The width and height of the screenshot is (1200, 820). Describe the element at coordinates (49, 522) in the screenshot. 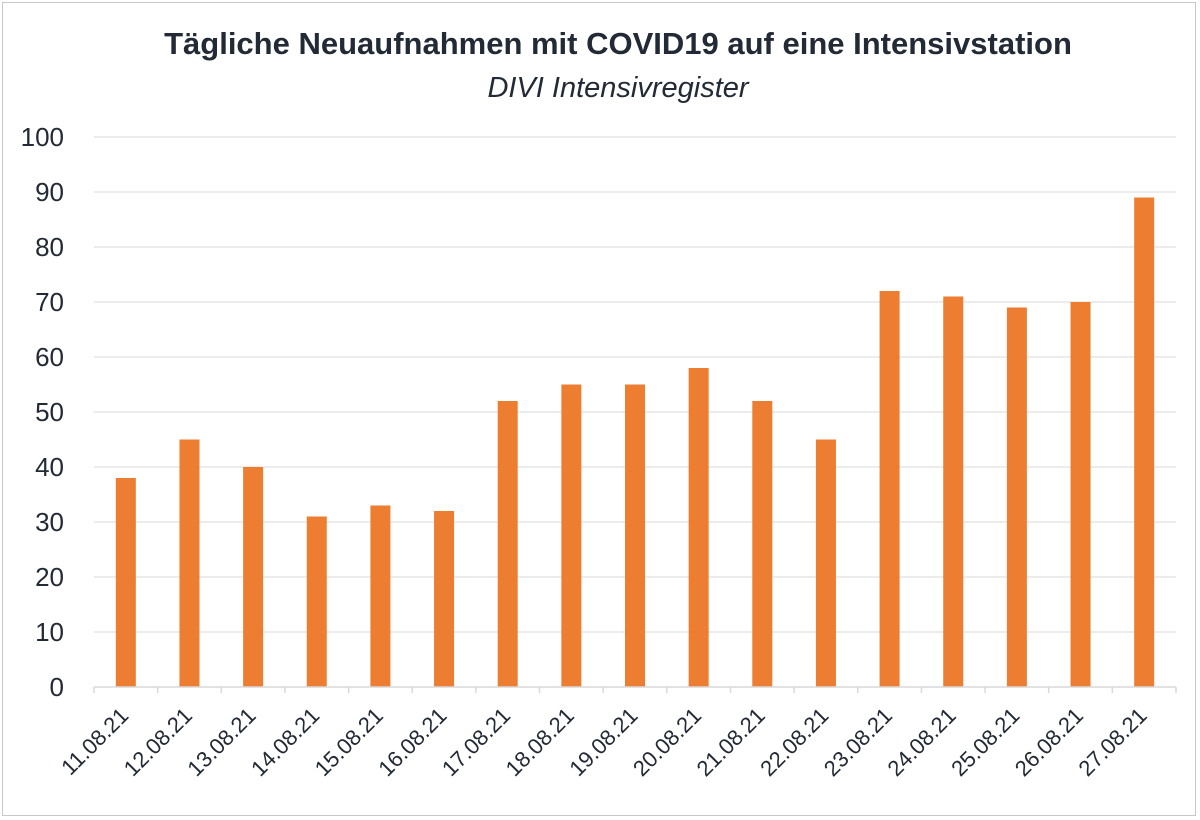

I see `y-tick-label: 30` at that location.